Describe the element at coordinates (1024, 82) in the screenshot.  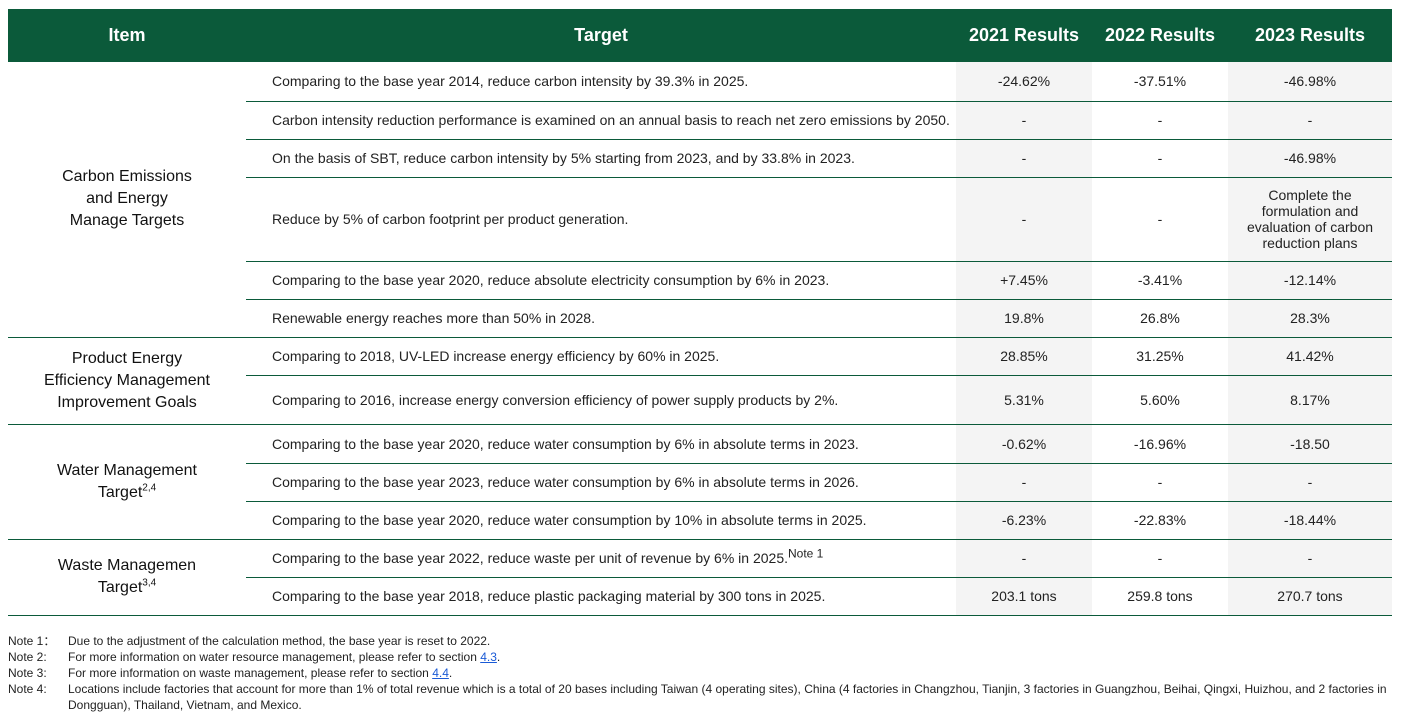
I see `result-2021: -24.62%` at that location.